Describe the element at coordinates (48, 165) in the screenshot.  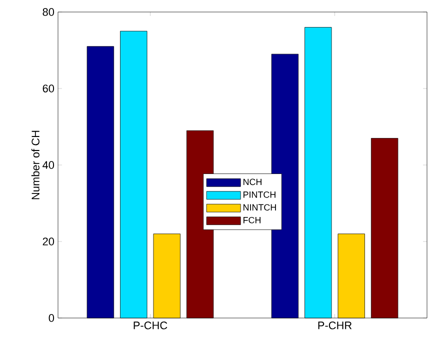
I see `y-tick-label: 40` at that location.